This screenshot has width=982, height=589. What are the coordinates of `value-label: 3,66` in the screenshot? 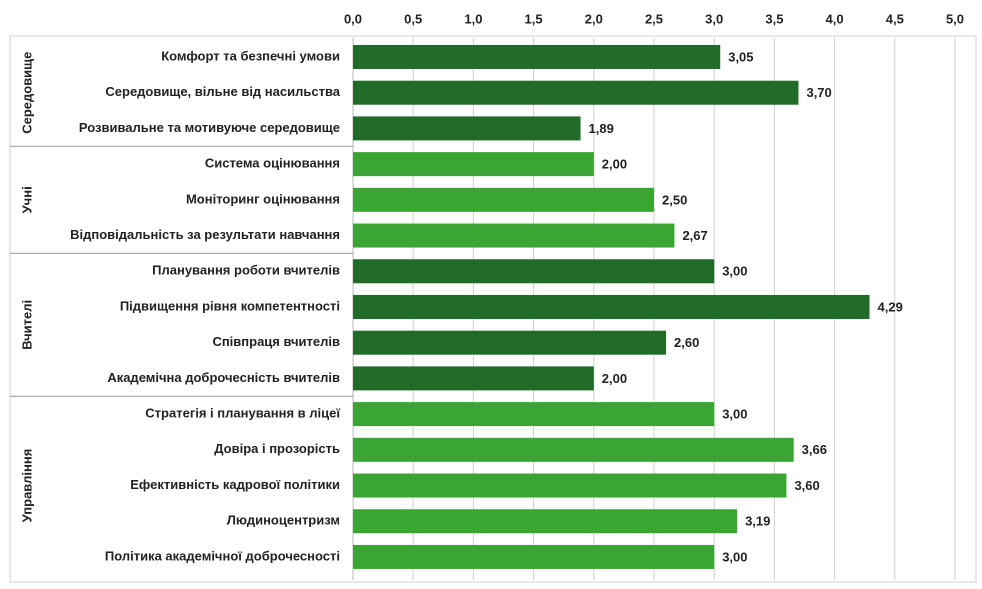 It's located at (814, 449).